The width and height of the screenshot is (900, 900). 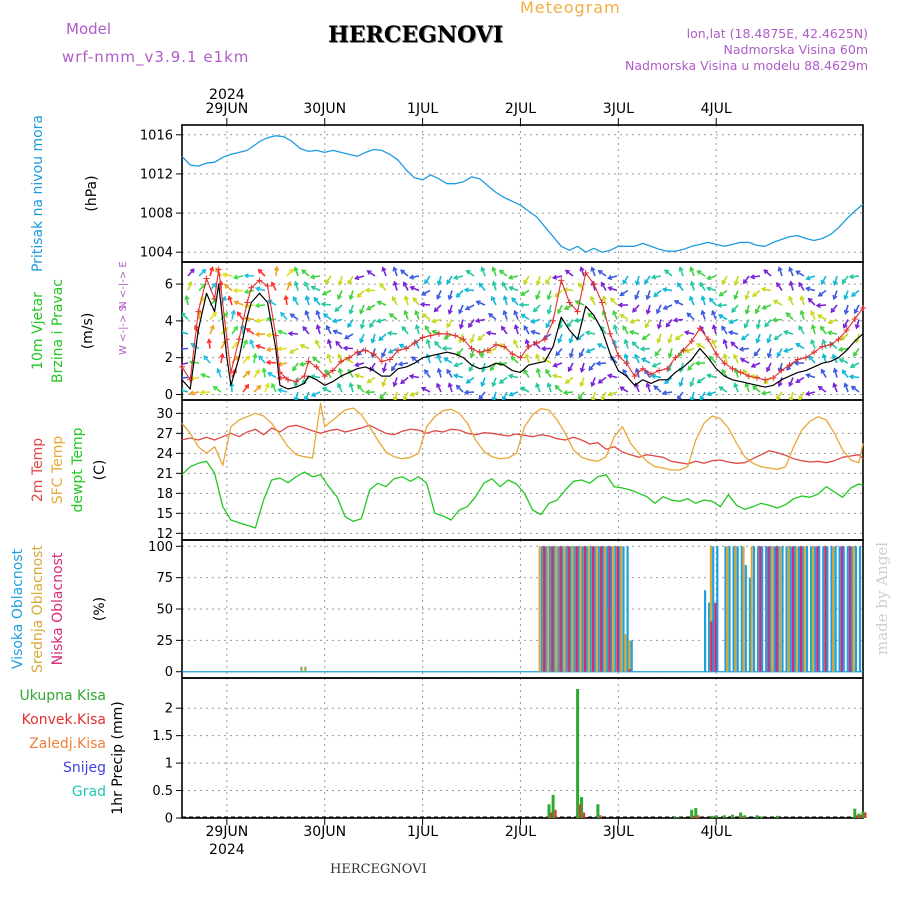 I want to click on cloud-mid-bar, so click(x=596, y=609).